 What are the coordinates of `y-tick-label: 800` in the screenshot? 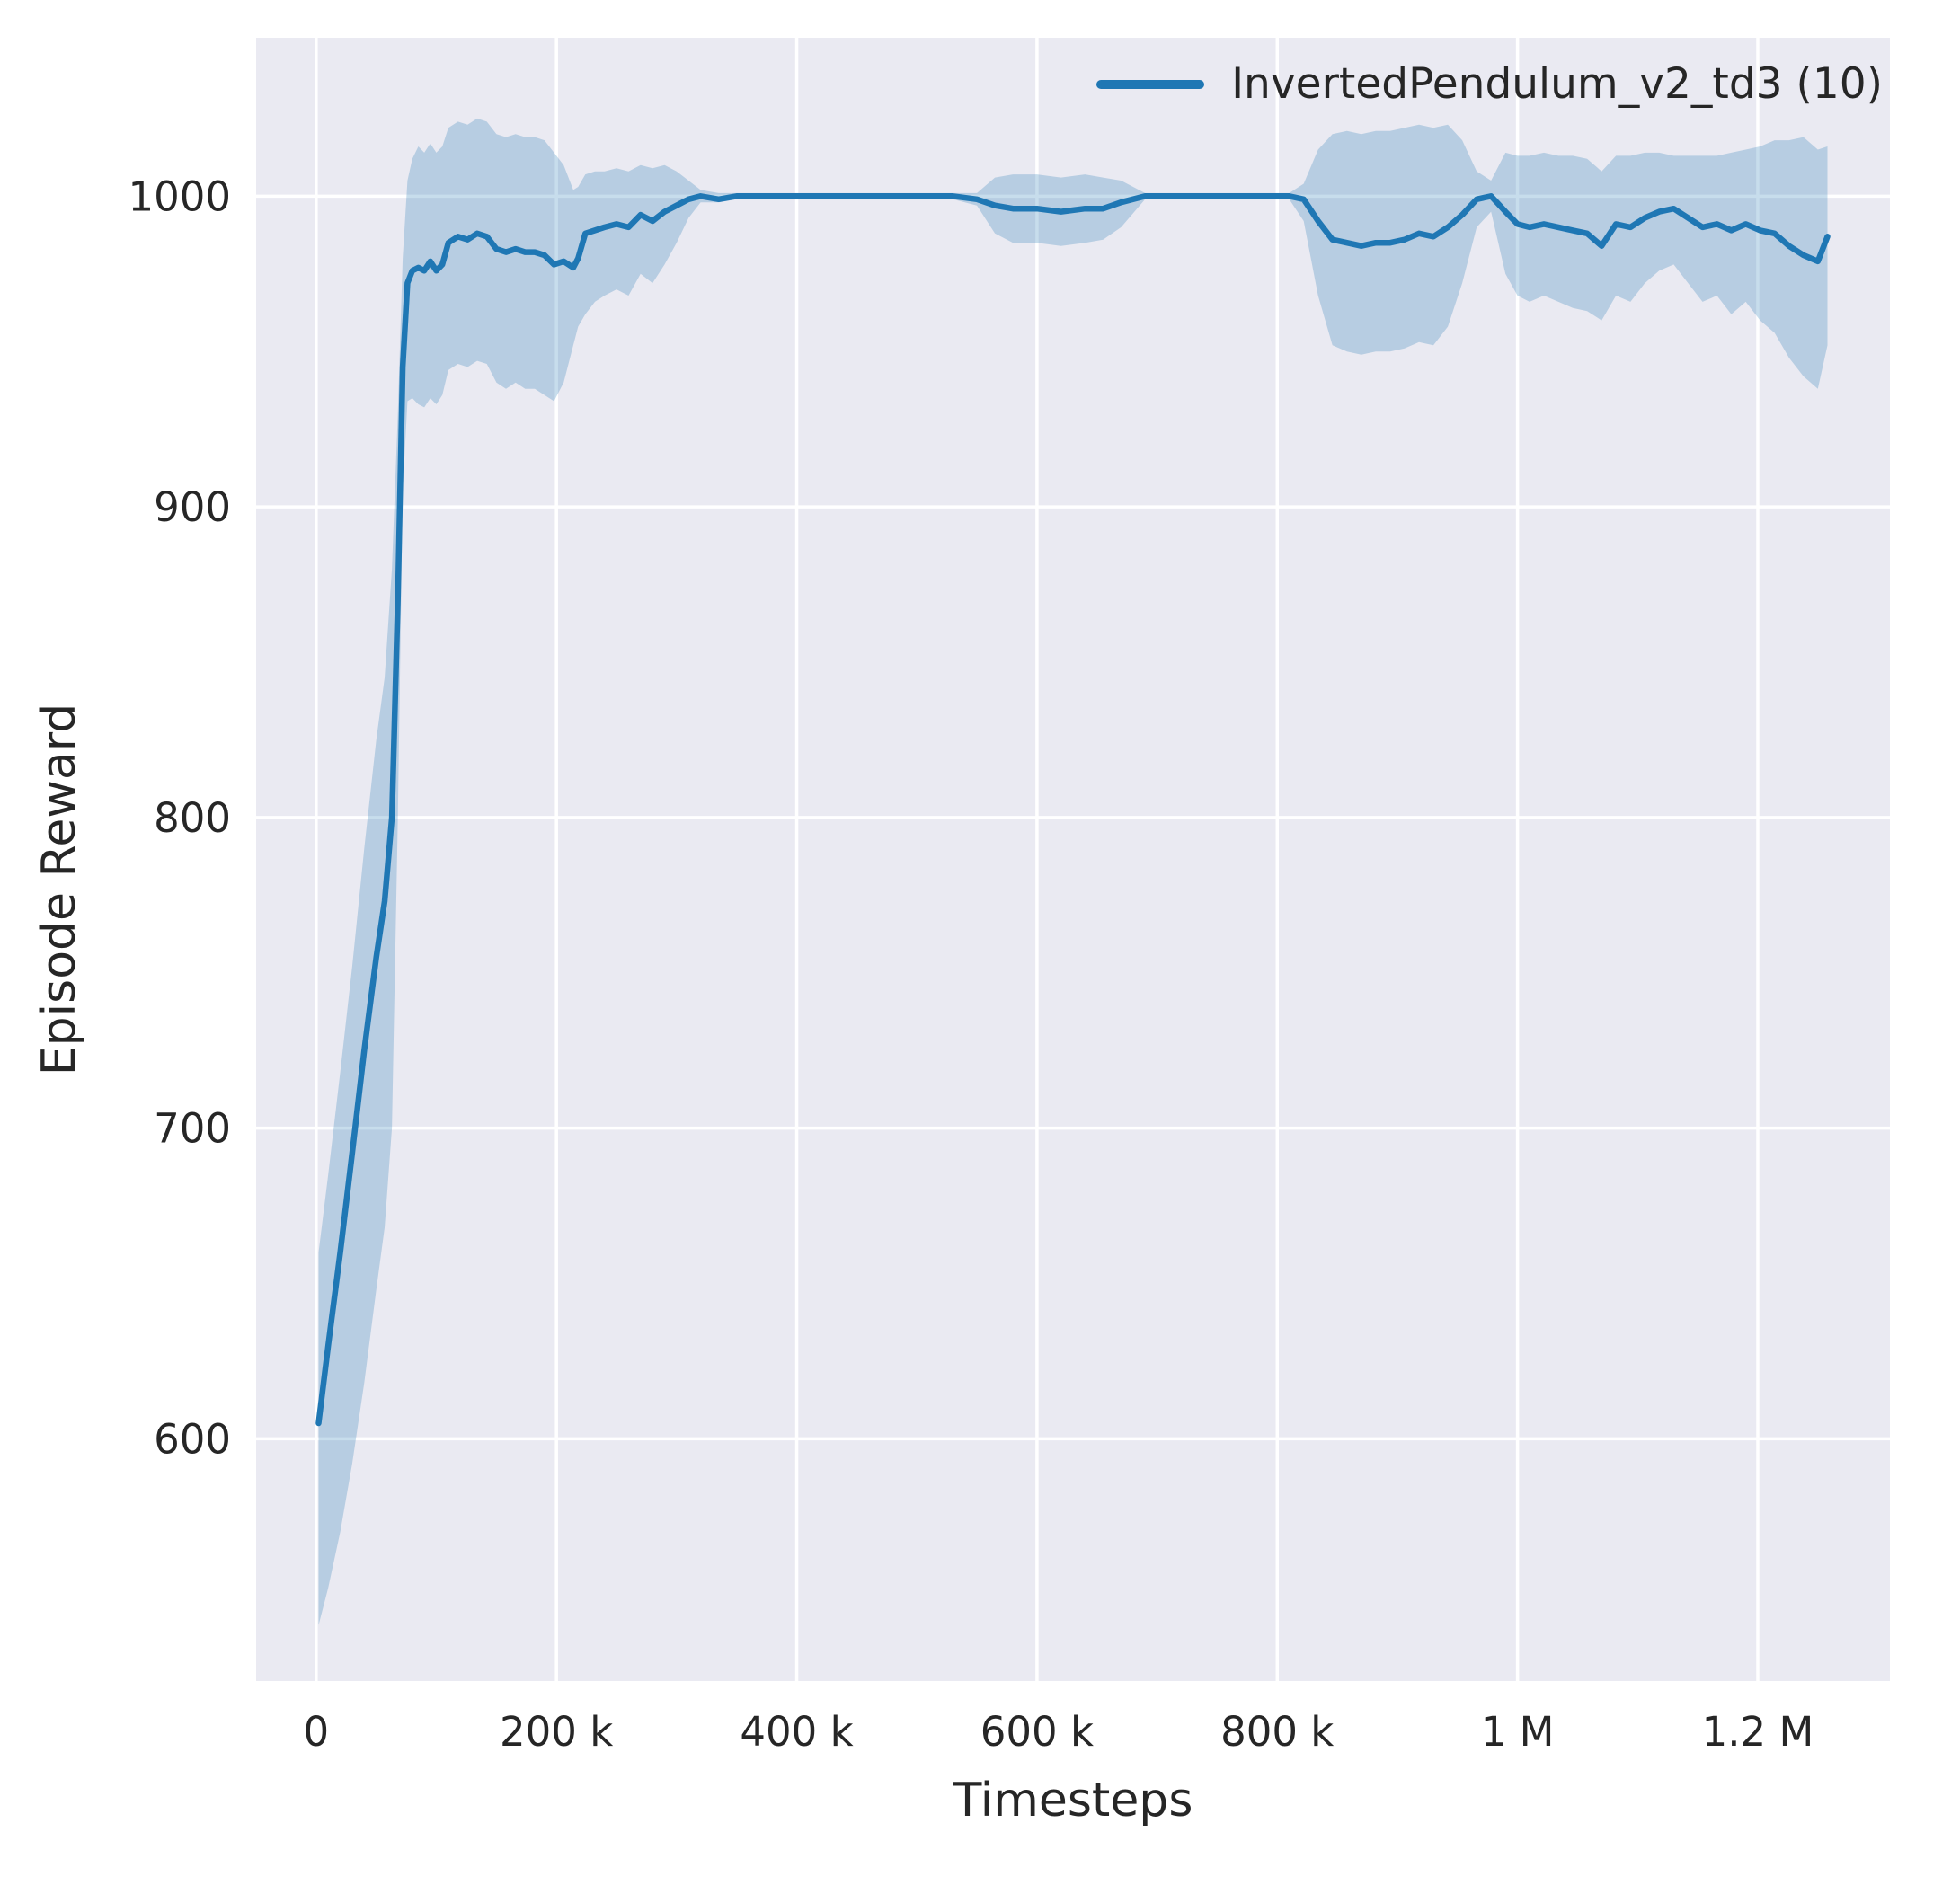 It's located at (193, 818).